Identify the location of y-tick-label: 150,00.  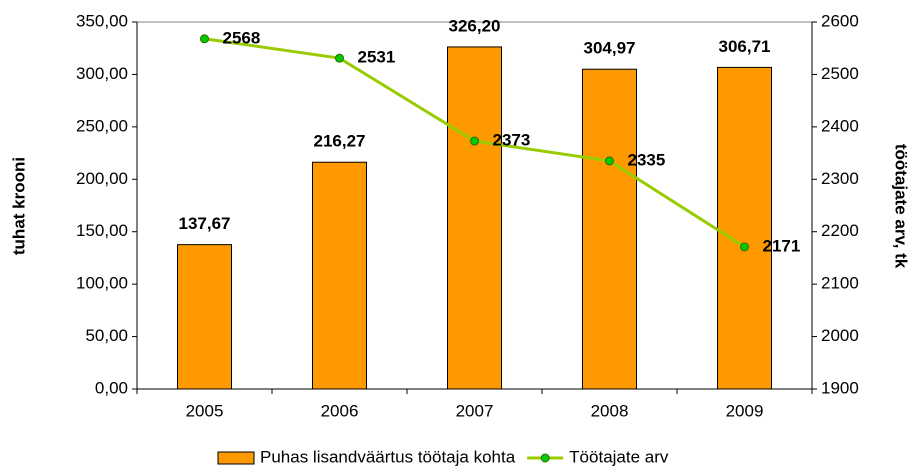
(102, 230).